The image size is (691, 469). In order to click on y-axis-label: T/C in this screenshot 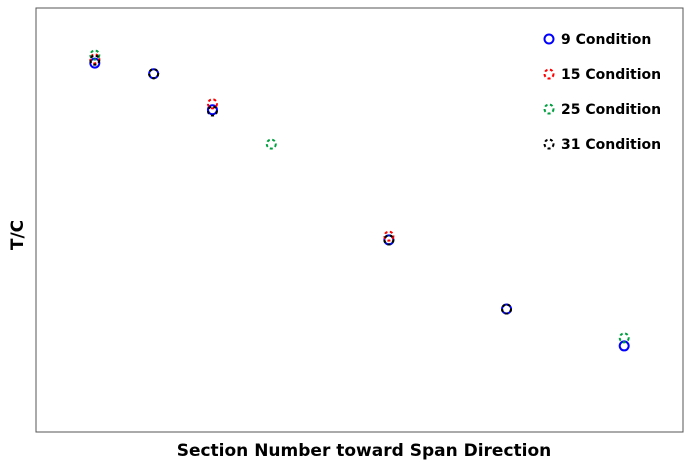, I will do `click(18, 235)`.